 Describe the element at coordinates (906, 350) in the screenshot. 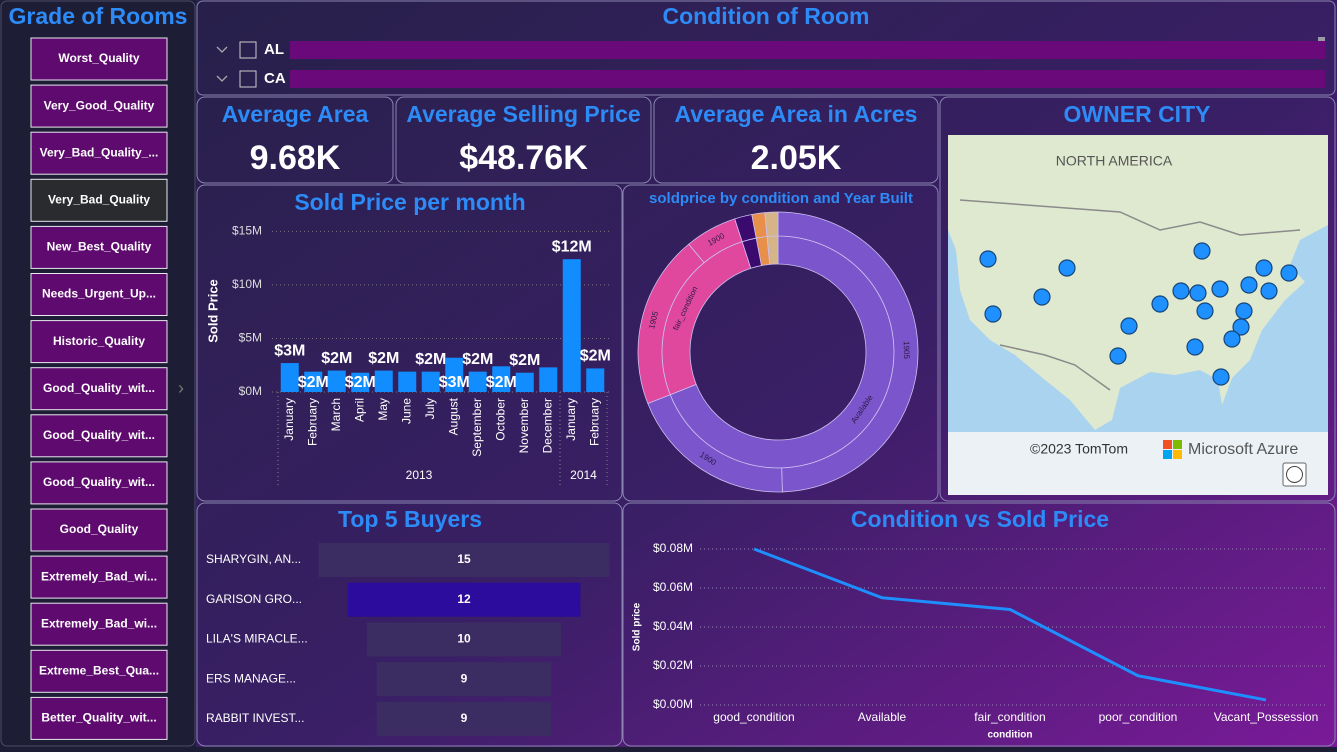

I see `segment-label: 1905` at that location.